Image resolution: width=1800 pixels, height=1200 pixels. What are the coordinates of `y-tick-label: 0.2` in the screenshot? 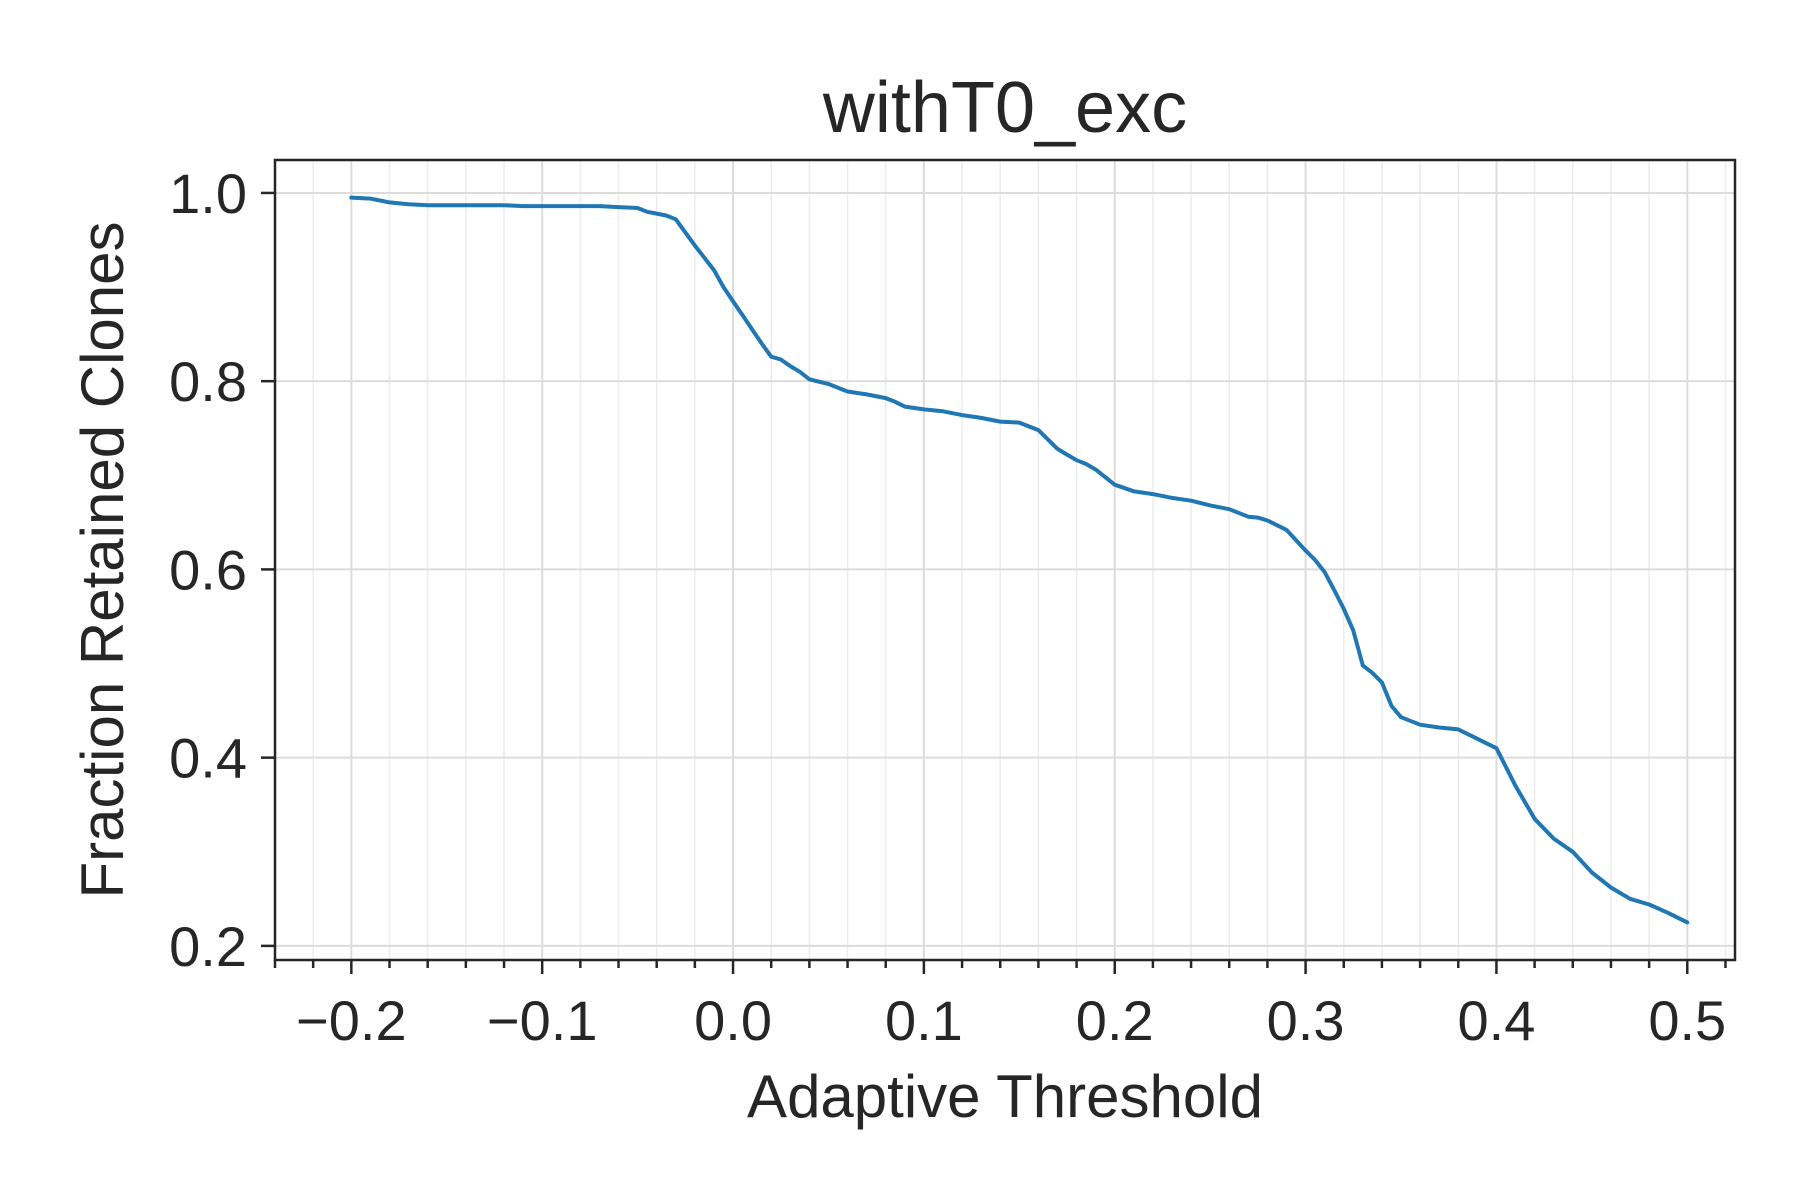 It's located at (208, 946).